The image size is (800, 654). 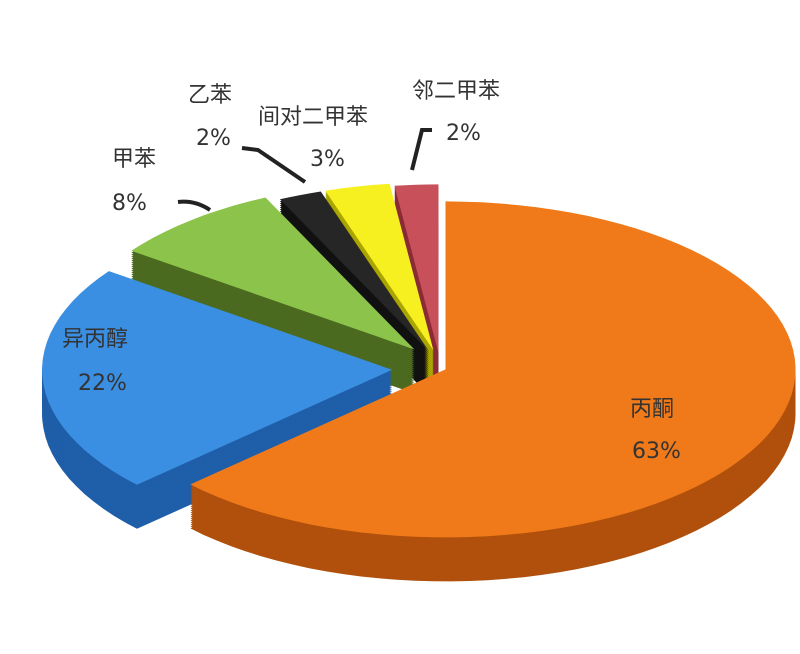 I want to click on pct-toluene: 8%, so click(x=129, y=203).